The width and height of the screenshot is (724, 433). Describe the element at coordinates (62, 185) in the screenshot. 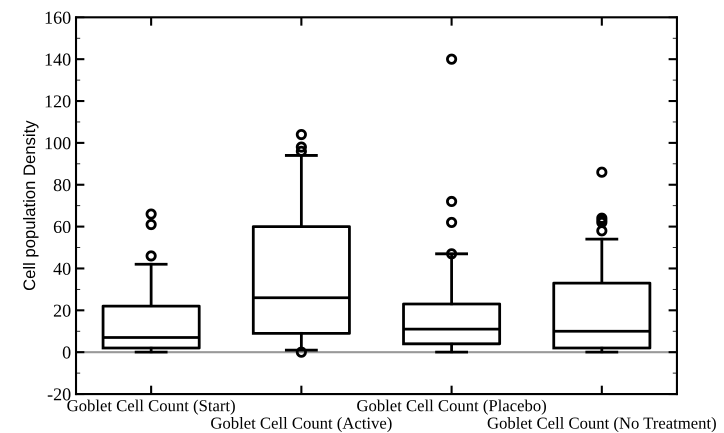

I see `y-tick-label: 80` at that location.